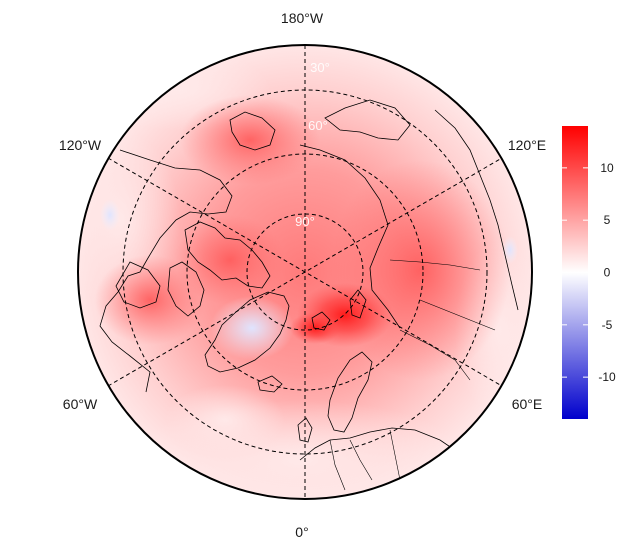 This screenshot has height=552, width=625. What do you see at coordinates (225, 420) in the screenshot?
I see `field-atlantic-pale` at bounding box center [225, 420].